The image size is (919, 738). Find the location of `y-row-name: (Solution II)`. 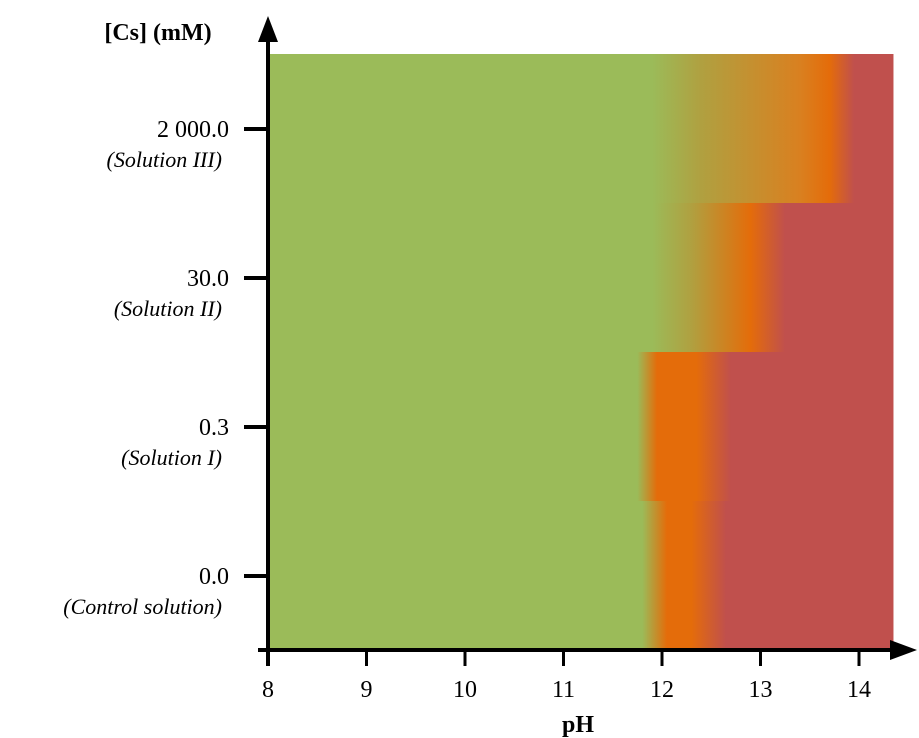

y-row-name: (Solution II) is located at coordinates (168, 308).